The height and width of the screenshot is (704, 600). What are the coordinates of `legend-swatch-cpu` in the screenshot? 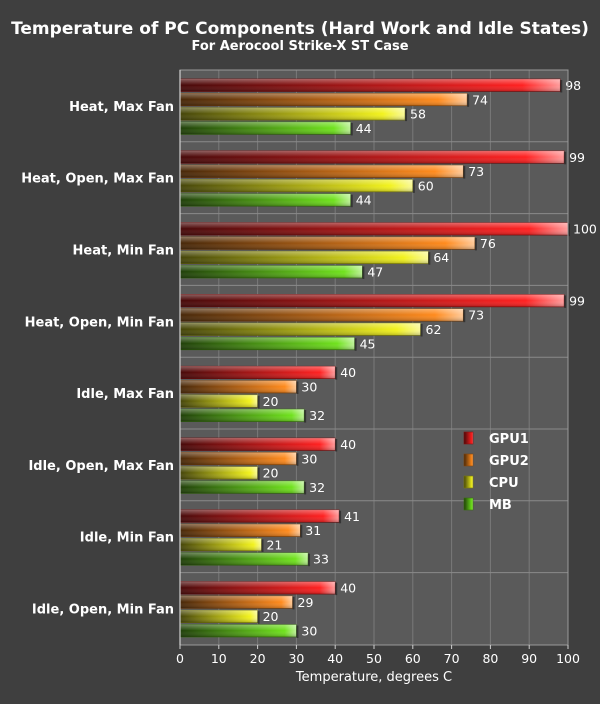 It's located at (468, 482).